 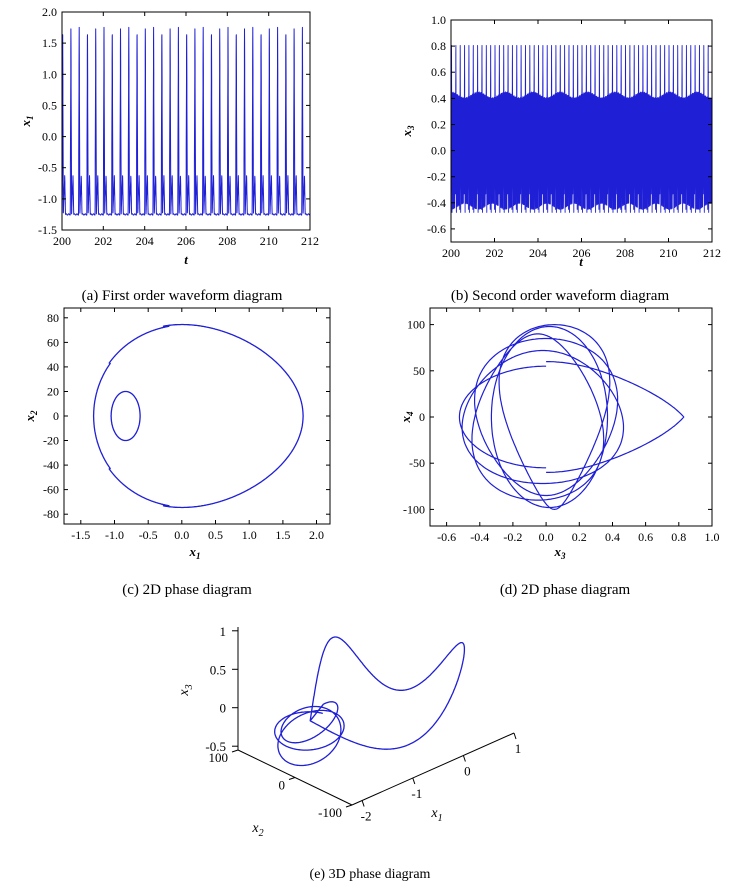 What do you see at coordinates (438, 151) in the screenshot?
I see `panel-b-ytick-label: 0.0` at bounding box center [438, 151].